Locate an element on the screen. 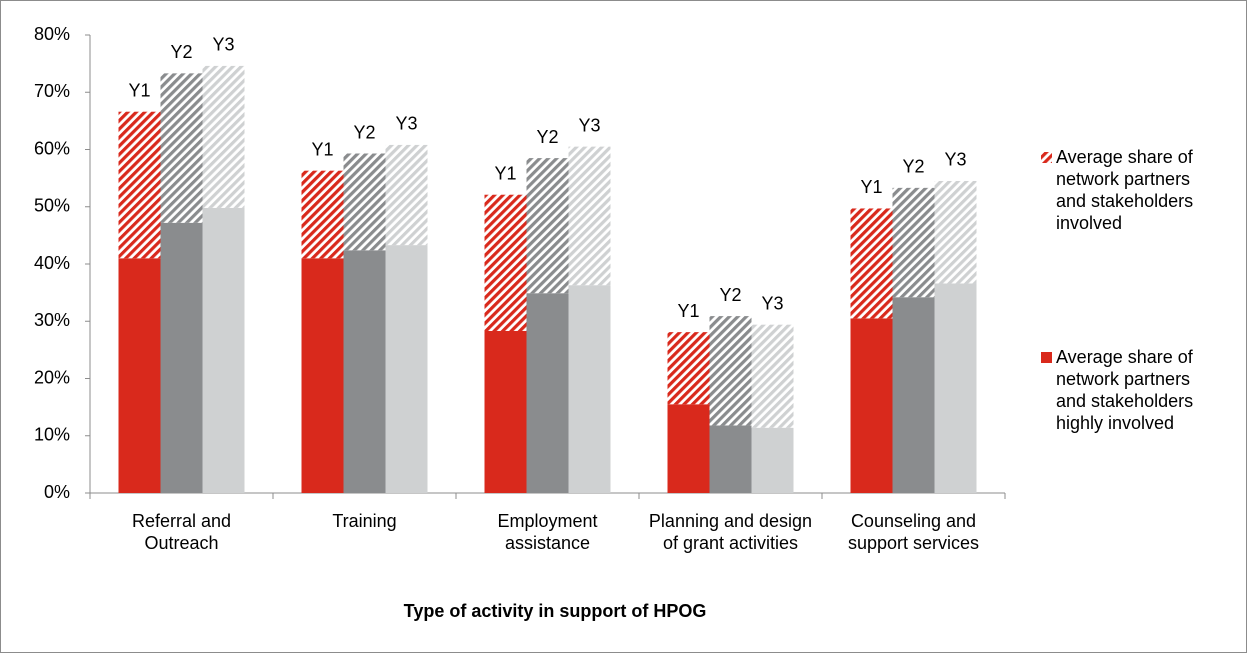 Image resolution: width=1248 pixels, height=654 pixels. y-tick-label: 60% is located at coordinates (52, 148).